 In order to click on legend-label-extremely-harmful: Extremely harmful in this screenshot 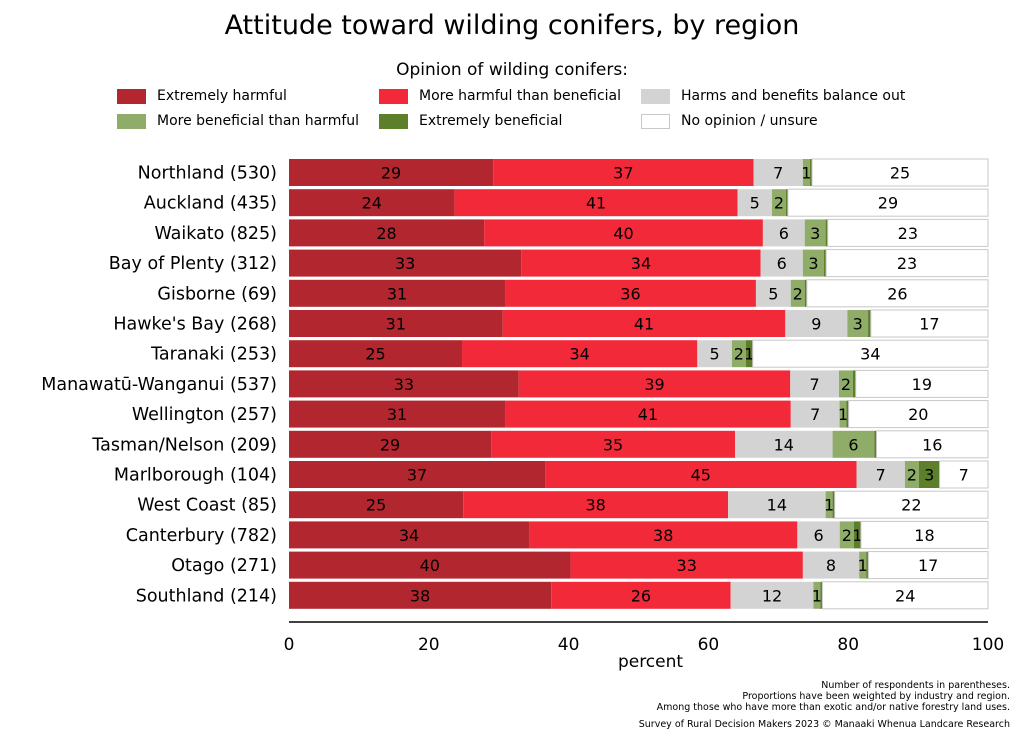, I will do `click(222, 96)`.